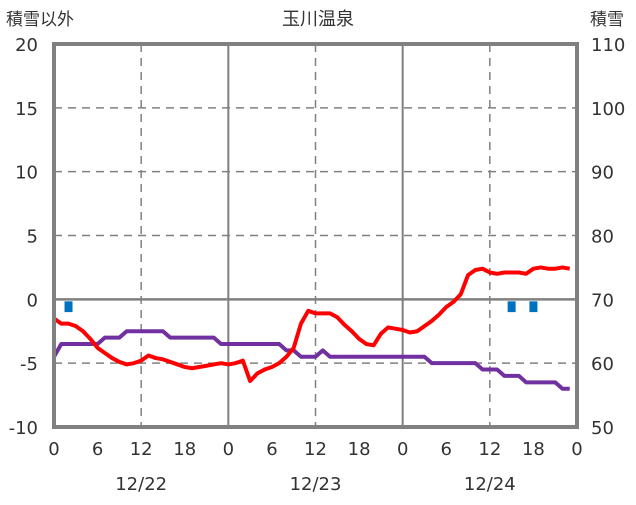  Describe the element at coordinates (602, 237) in the screenshot. I see `right-tick-label: 80` at that location.